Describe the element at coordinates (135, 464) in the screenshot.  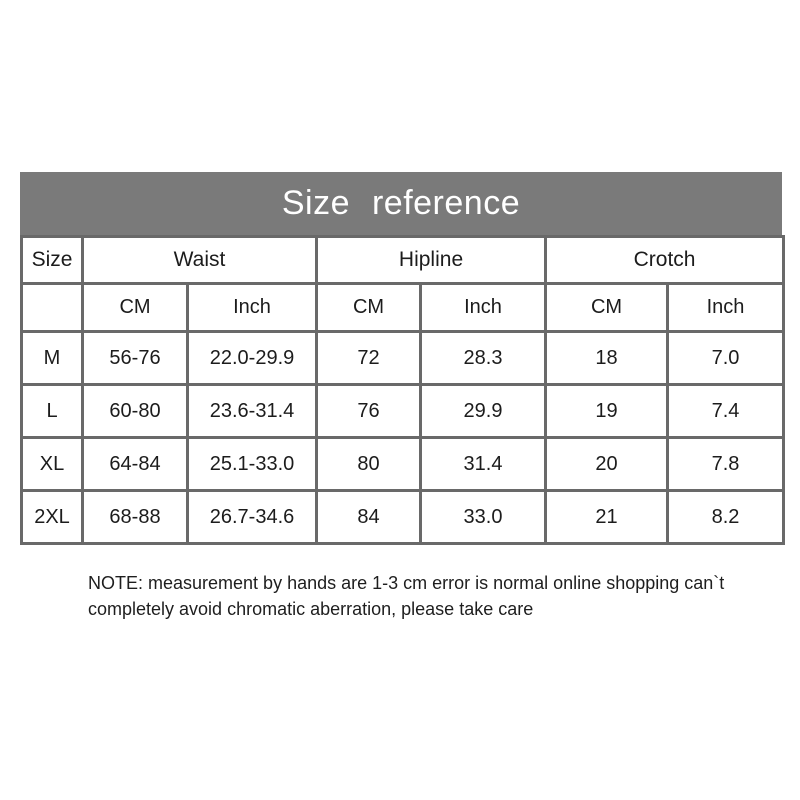
I see `value-cell: 64-84` at that location.